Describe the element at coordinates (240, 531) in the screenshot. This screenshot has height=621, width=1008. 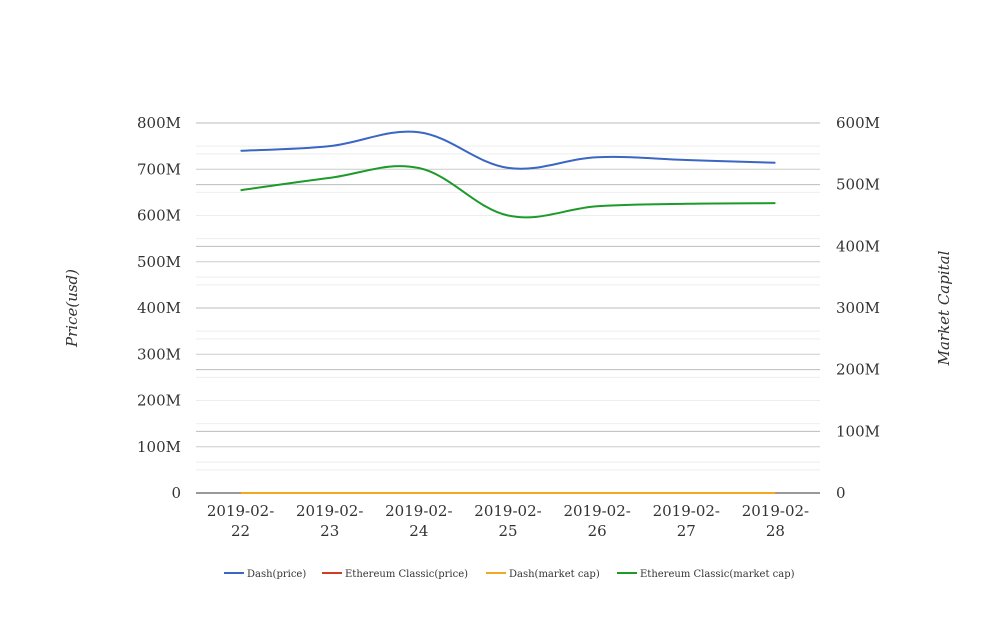
I see `x-tick-label-line: 22` at that location.